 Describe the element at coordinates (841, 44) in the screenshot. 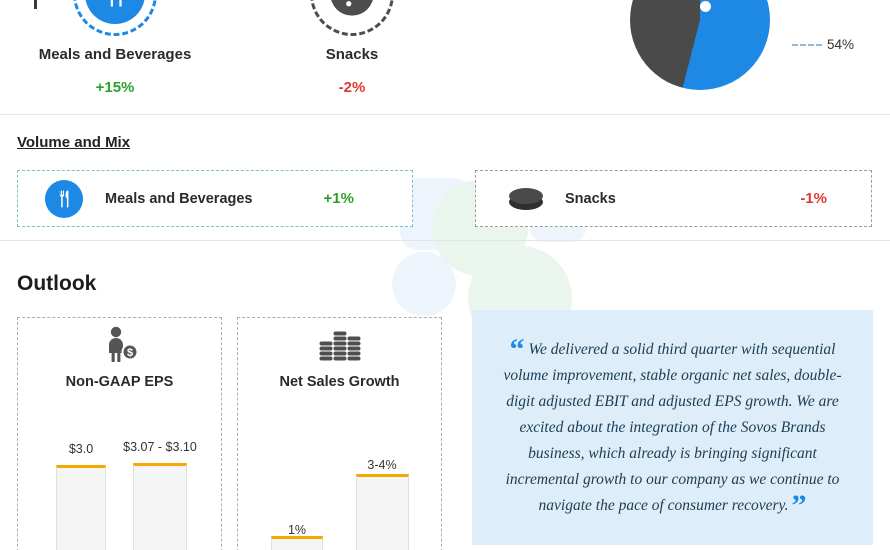

I see `pie-percentage-label: 54%` at that location.